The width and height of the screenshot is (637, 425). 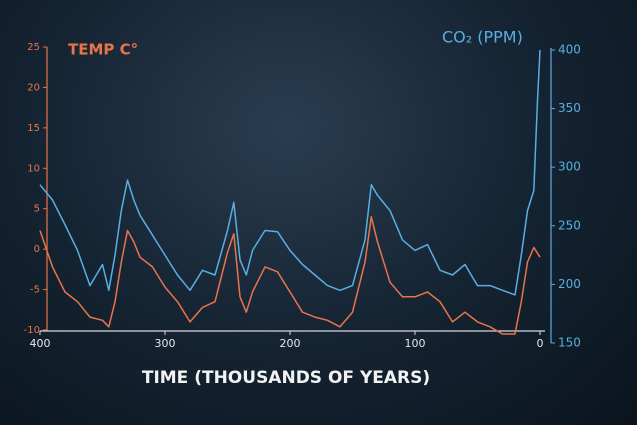 What do you see at coordinates (286, 378) in the screenshot?
I see `x-axis-title: TIME (THOUSANDS OF YEARS)` at bounding box center [286, 378].